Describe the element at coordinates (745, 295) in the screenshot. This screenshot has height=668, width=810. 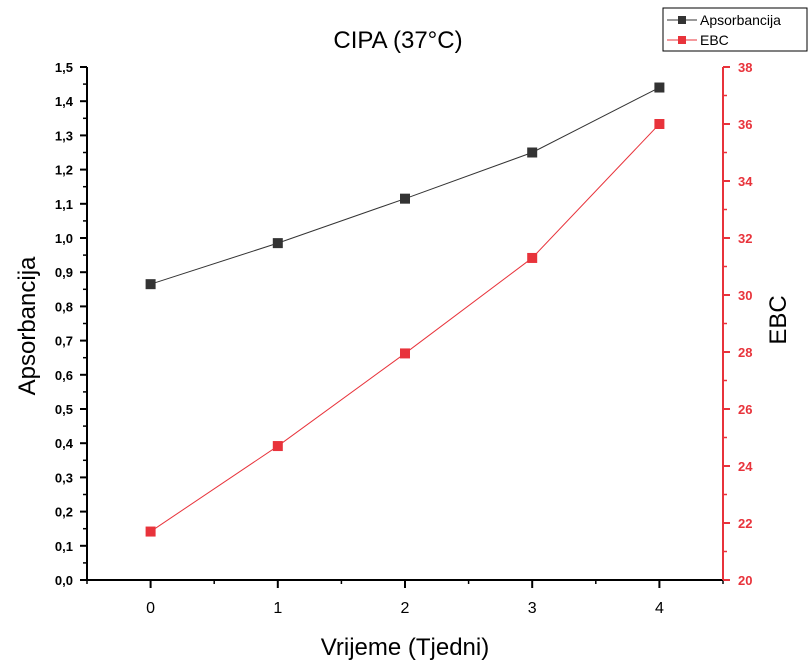
I see `y-right-tick-label: 30` at that location.